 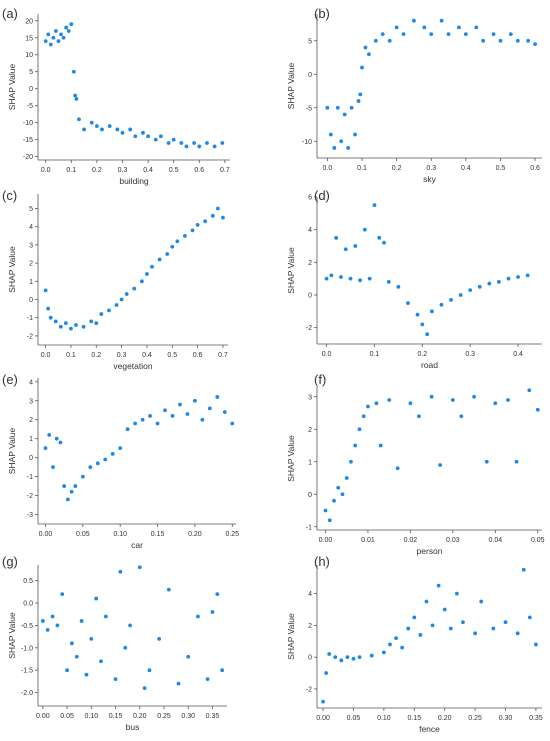 What do you see at coordinates (518, 354) in the screenshot?
I see `x-tick-label: 0.4` at bounding box center [518, 354].